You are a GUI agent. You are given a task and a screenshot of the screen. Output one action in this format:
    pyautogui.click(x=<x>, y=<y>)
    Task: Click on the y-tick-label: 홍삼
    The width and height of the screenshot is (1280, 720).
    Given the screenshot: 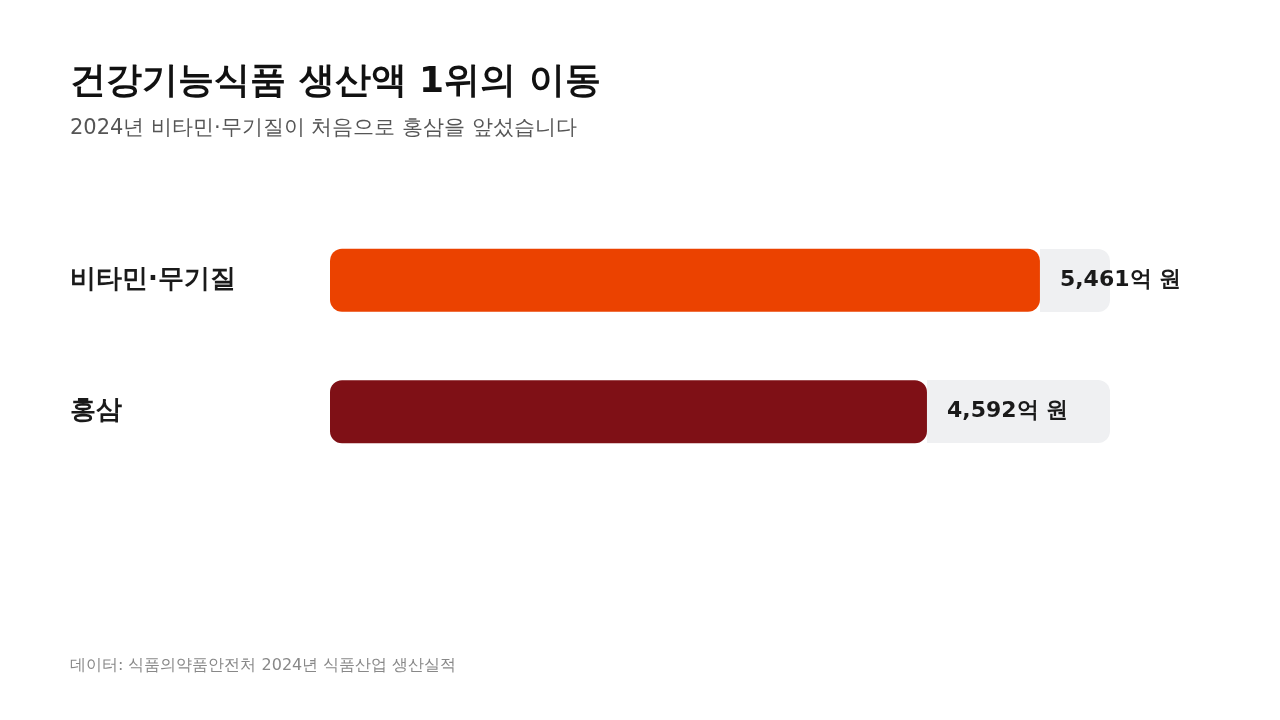 What is the action you would take?
    pyautogui.click(x=96, y=409)
    